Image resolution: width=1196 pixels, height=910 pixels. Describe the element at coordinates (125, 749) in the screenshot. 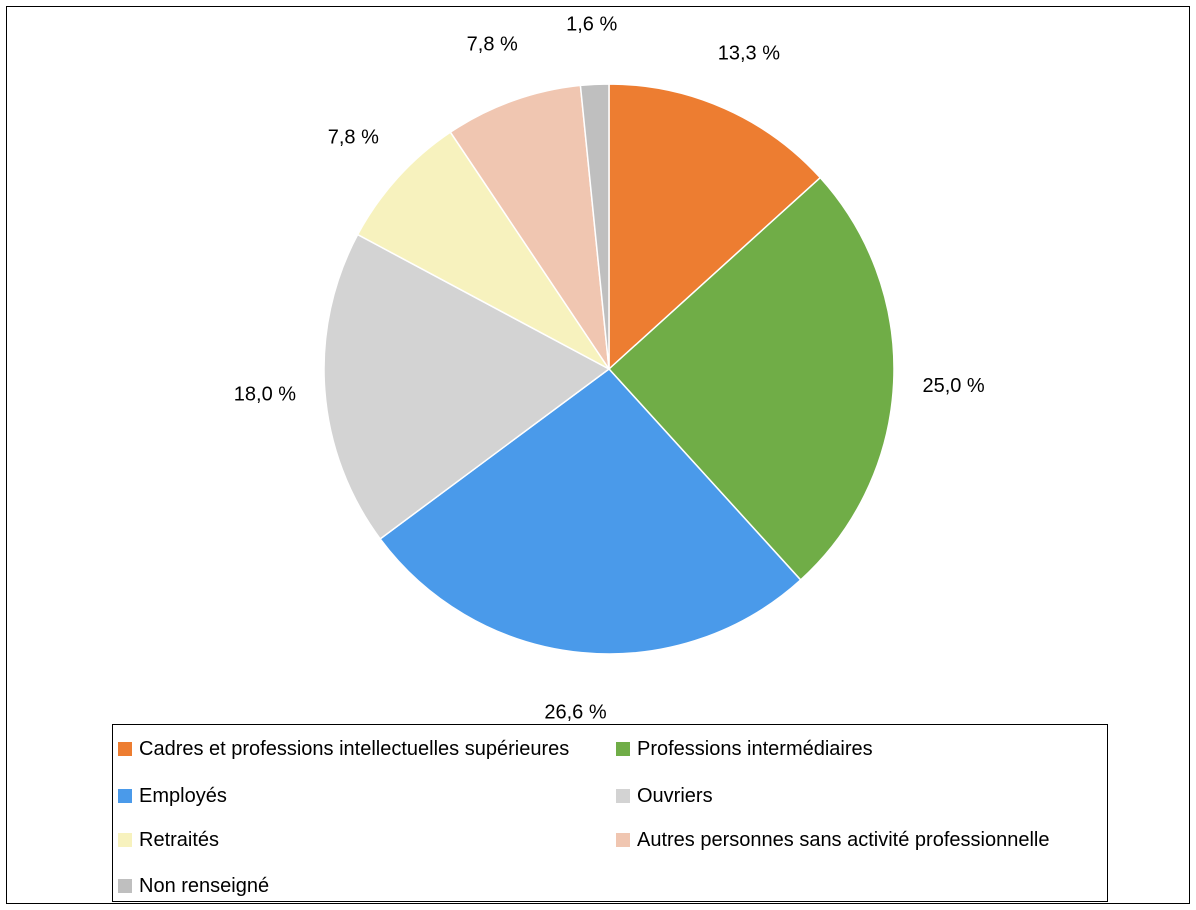

I see `legend-swatch-cadres` at that location.